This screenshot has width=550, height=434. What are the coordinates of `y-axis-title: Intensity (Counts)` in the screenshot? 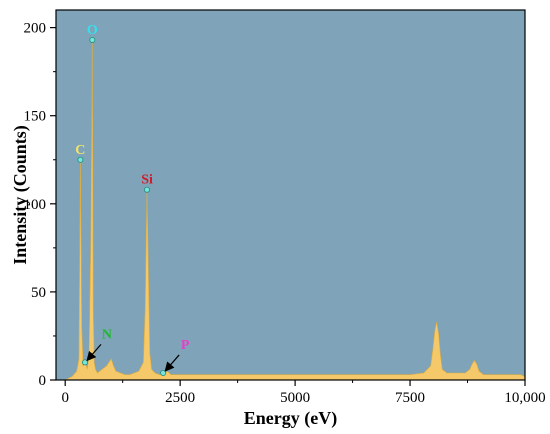 It's located at (20, 195).